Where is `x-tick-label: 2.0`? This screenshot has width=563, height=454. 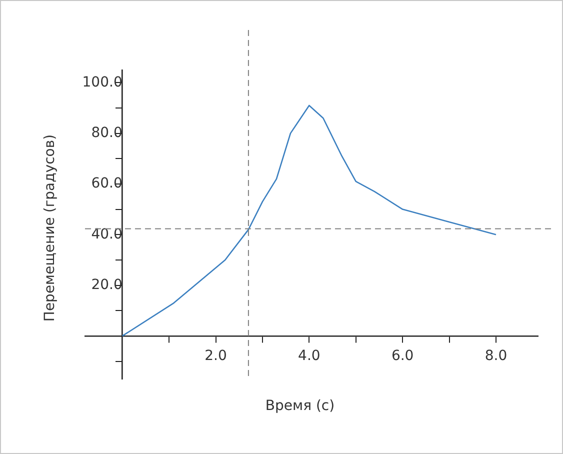 x-tick-label: 2.0 is located at coordinates (215, 356).